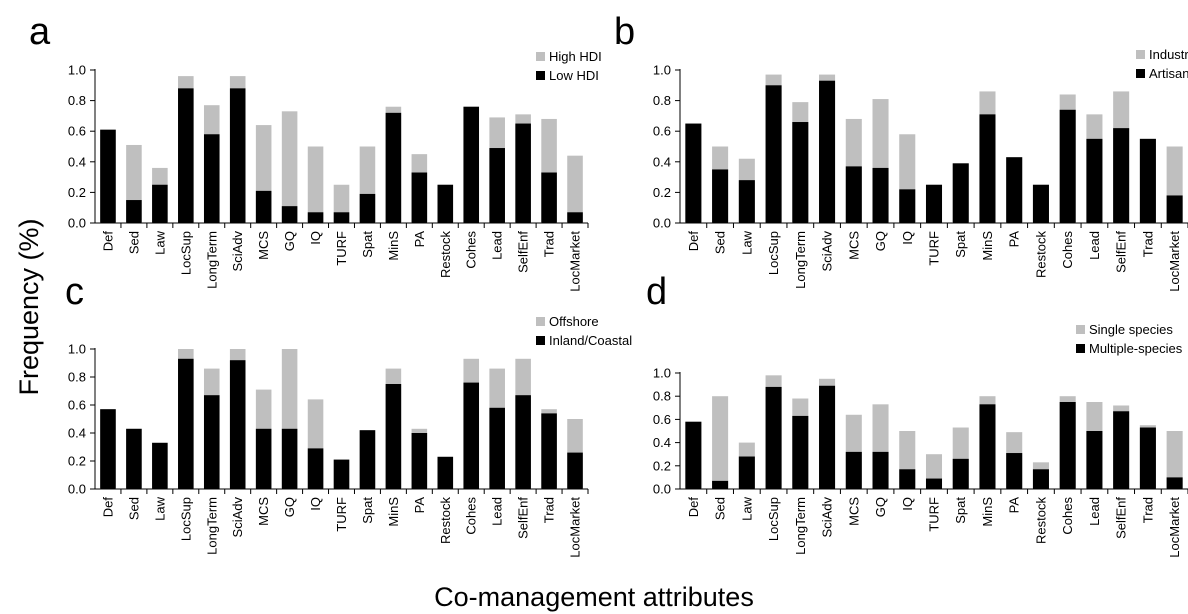 The width and height of the screenshot is (1188, 614). Describe the element at coordinates (419, 461) in the screenshot. I see `bar-c-PA-bottom` at that location.